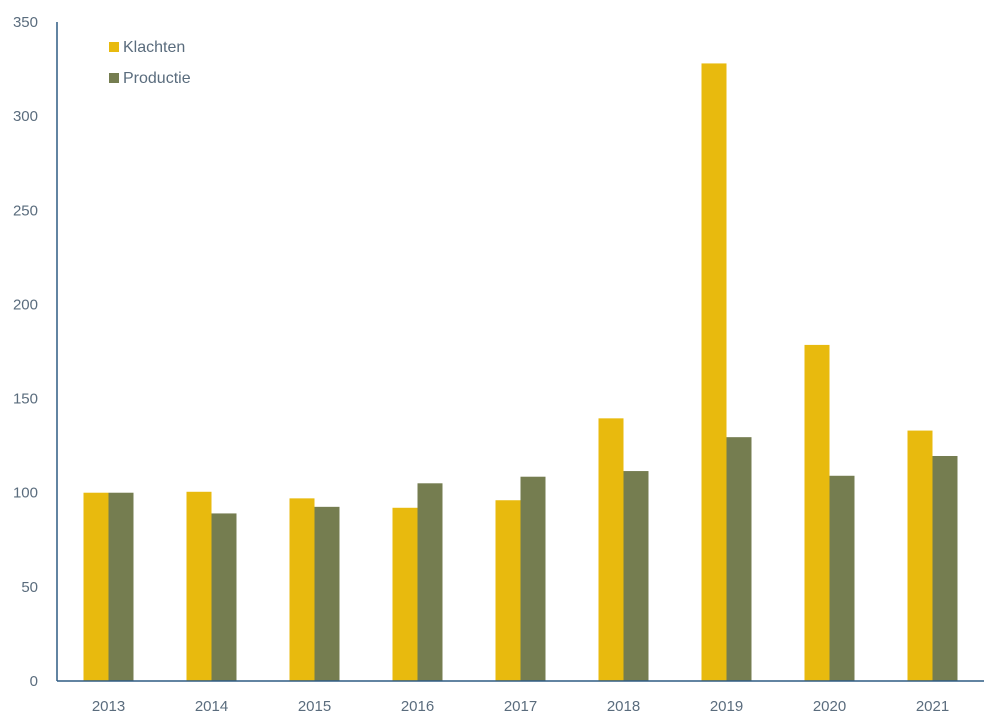 The height and width of the screenshot is (718, 984). What do you see at coordinates (829, 705) in the screenshot?
I see `x-tick-label: 2020` at bounding box center [829, 705].